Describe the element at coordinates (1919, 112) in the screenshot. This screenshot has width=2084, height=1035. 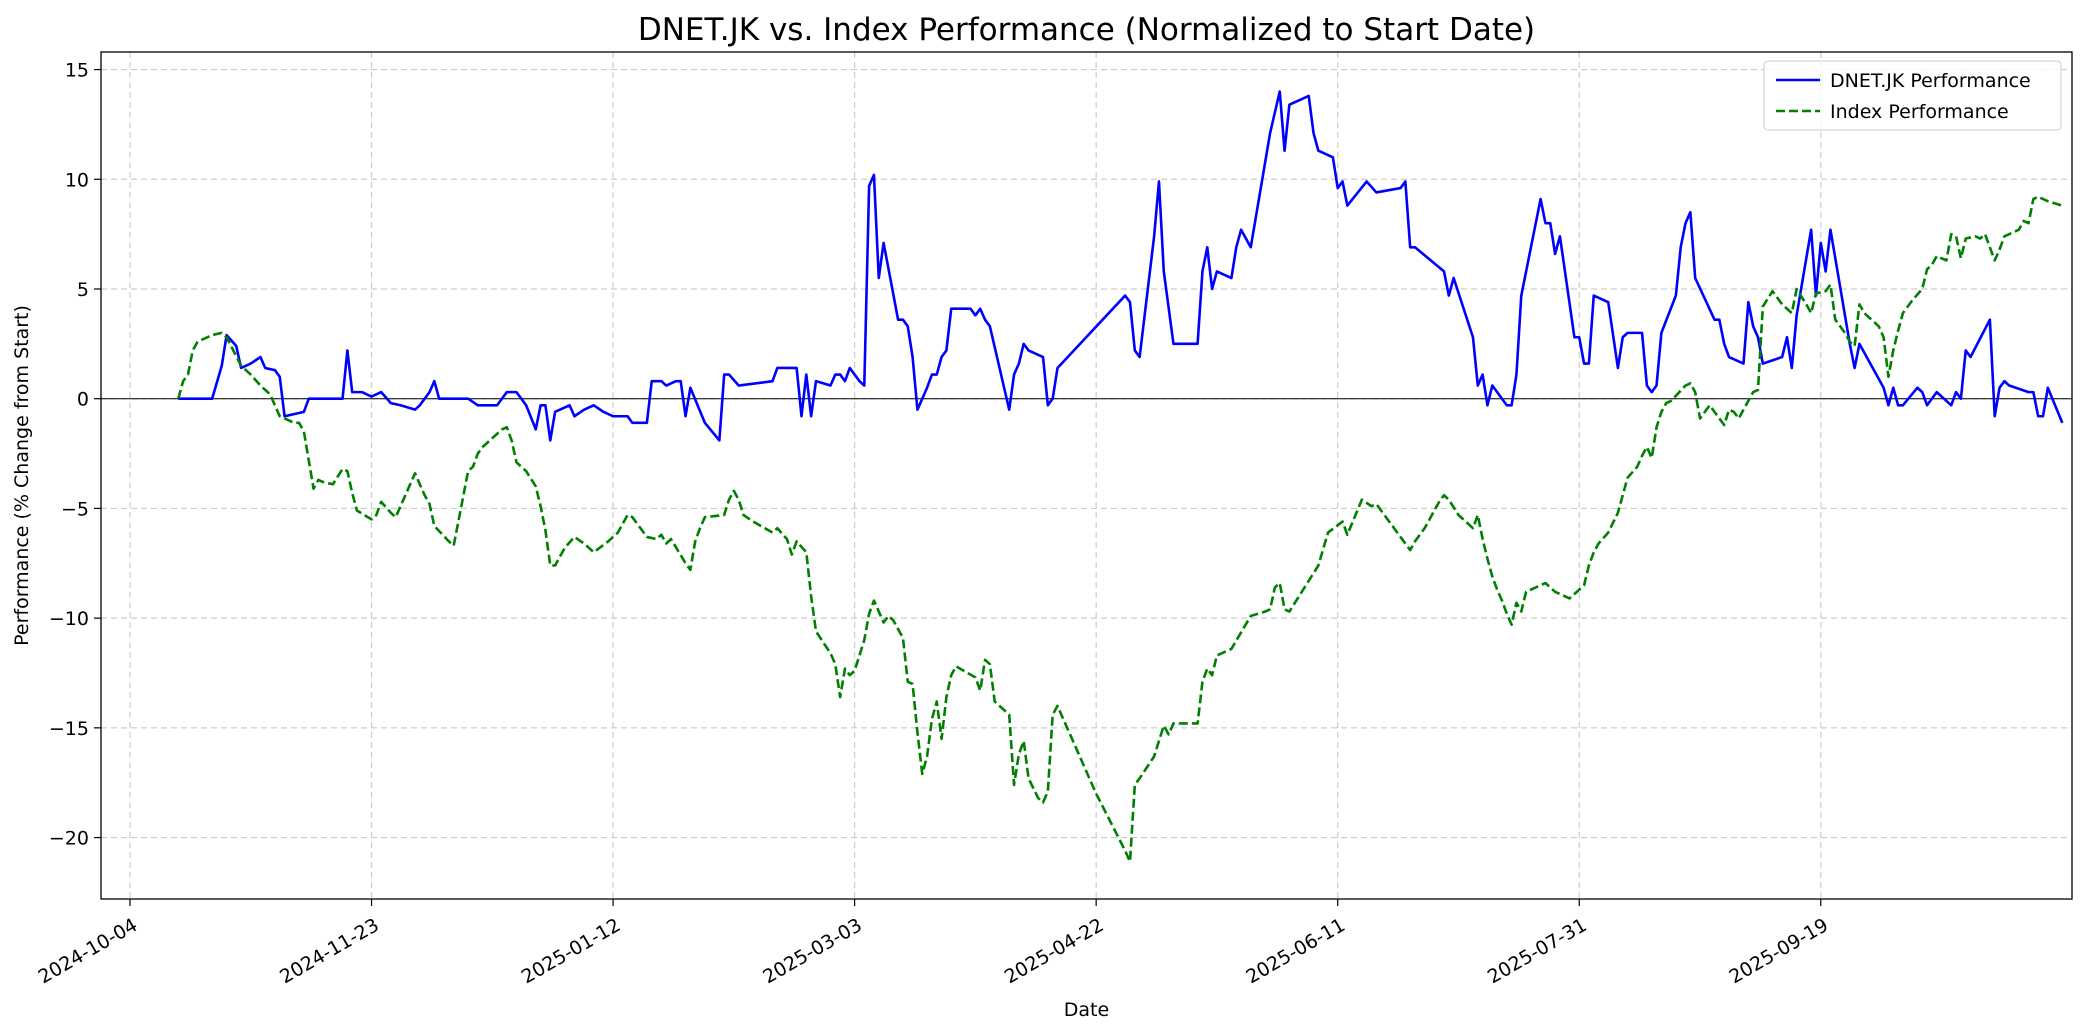
I see `legend-label-index: Index Performance` at that location.